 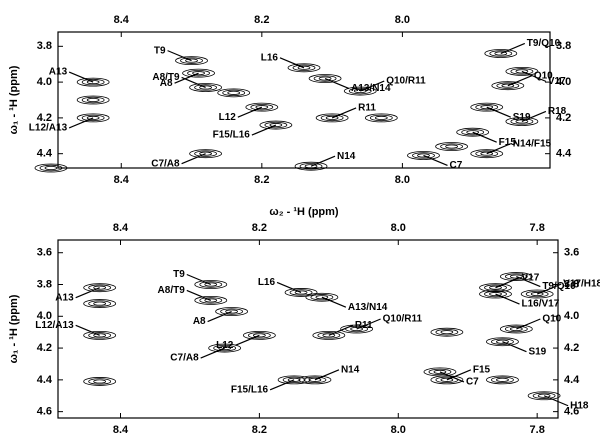 I want to click on y-tick-label: 4.2, so click(x=571, y=348).